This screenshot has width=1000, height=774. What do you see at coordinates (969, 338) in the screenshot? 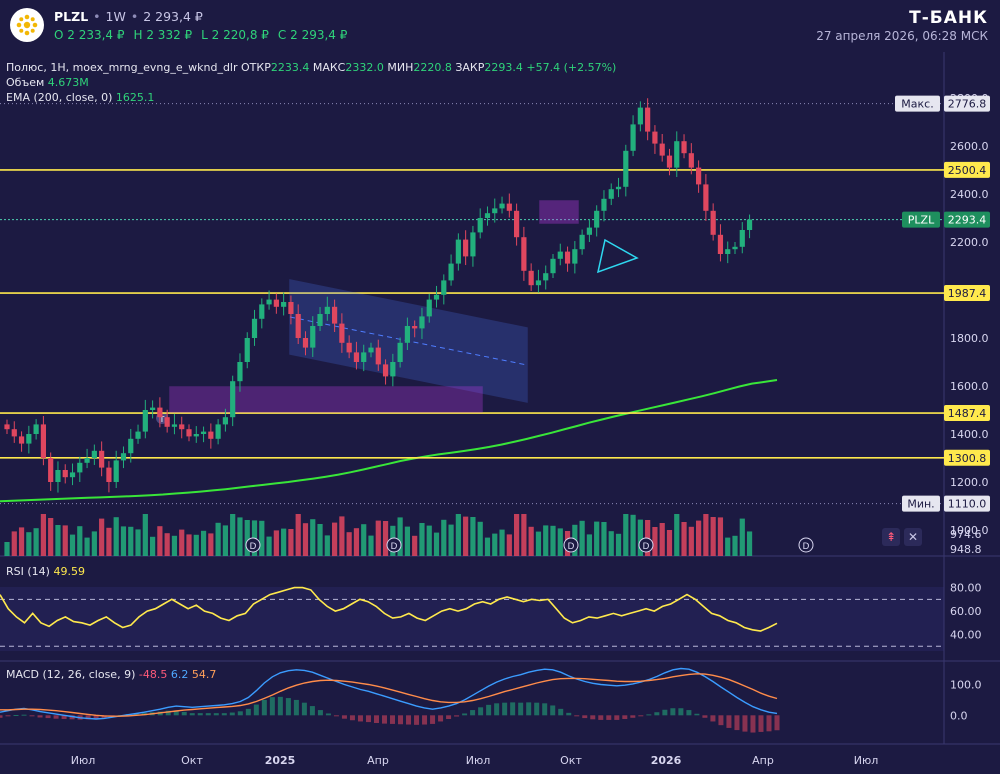
I see `price-tick-label: 1800.0` at bounding box center [969, 338].